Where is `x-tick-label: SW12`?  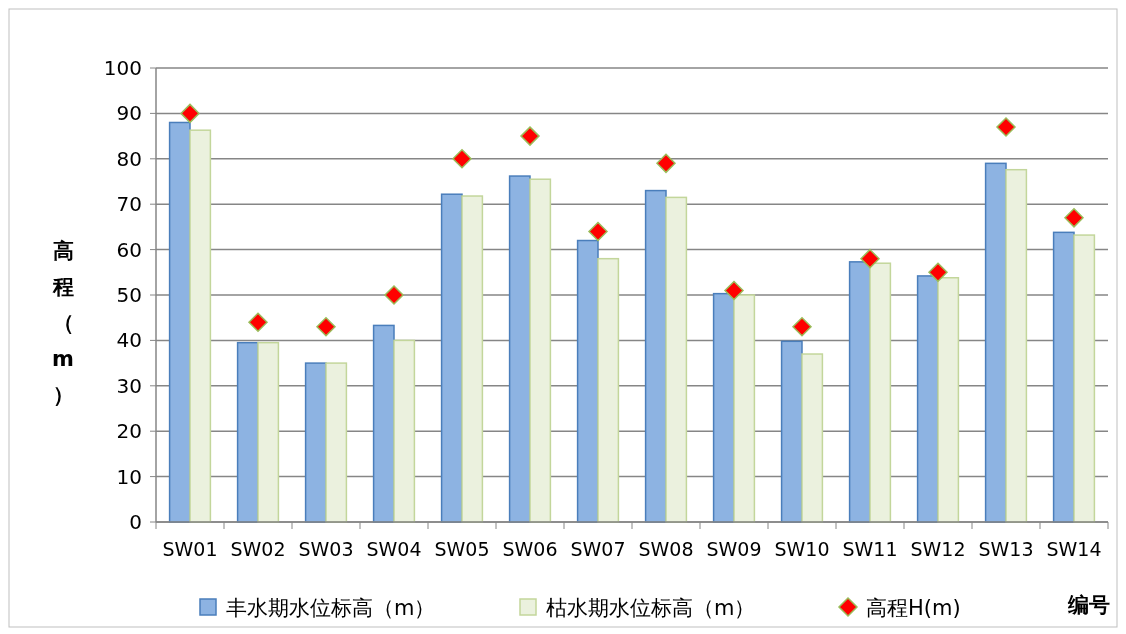 x-tick-label: SW12 is located at coordinates (938, 549).